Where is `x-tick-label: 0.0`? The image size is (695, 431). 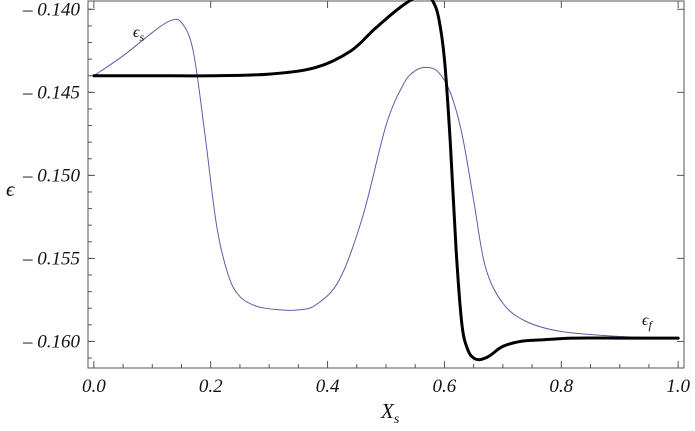 x-tick-label: 0.0 is located at coordinates (94, 386).